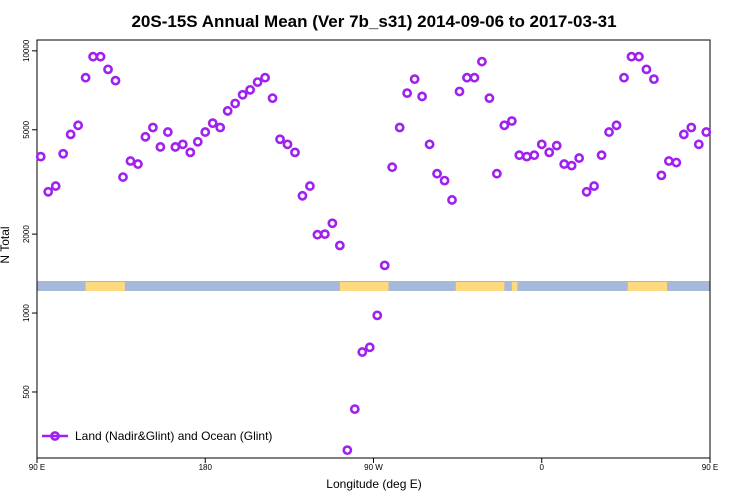  Describe the element at coordinates (26, 313) in the screenshot. I see `y-tick-label: 1000` at that location.